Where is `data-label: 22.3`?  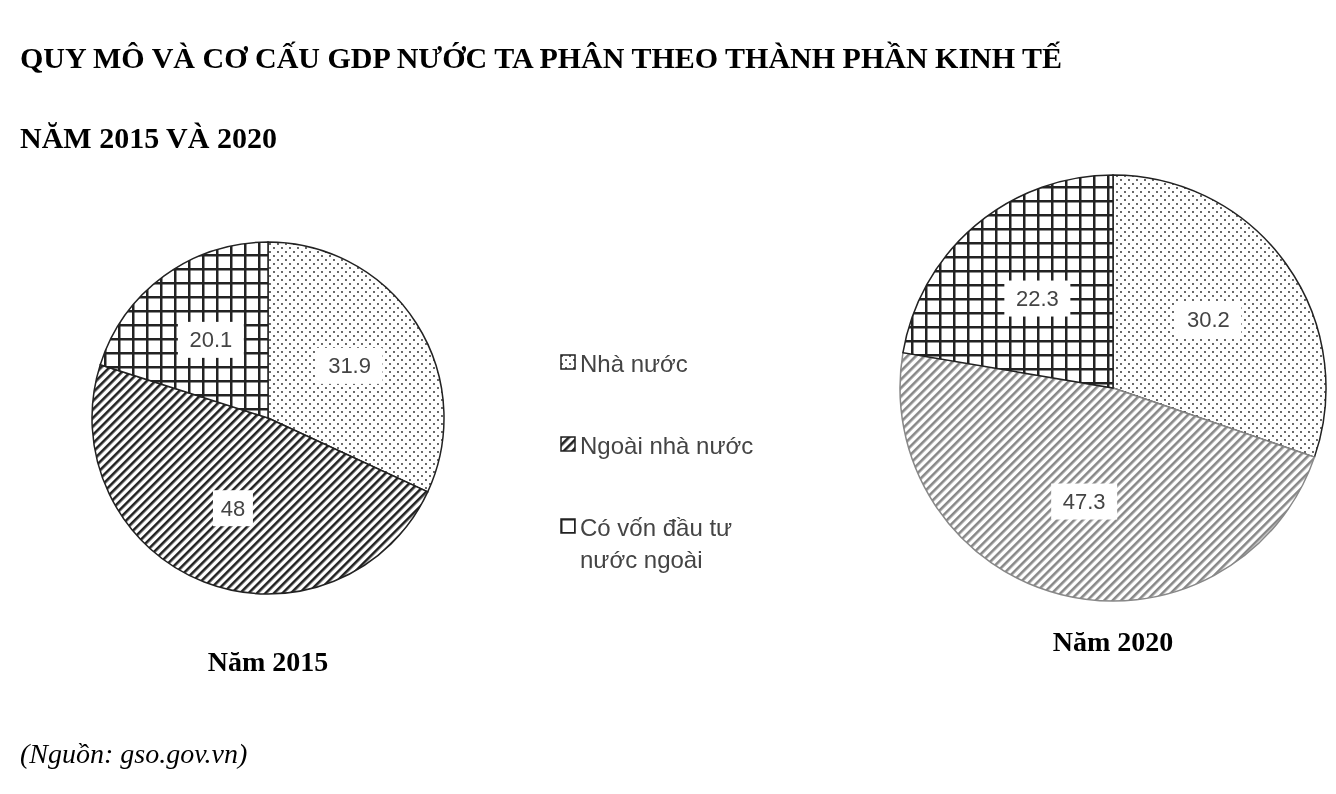 data-label: 22.3 is located at coordinates (1037, 299).